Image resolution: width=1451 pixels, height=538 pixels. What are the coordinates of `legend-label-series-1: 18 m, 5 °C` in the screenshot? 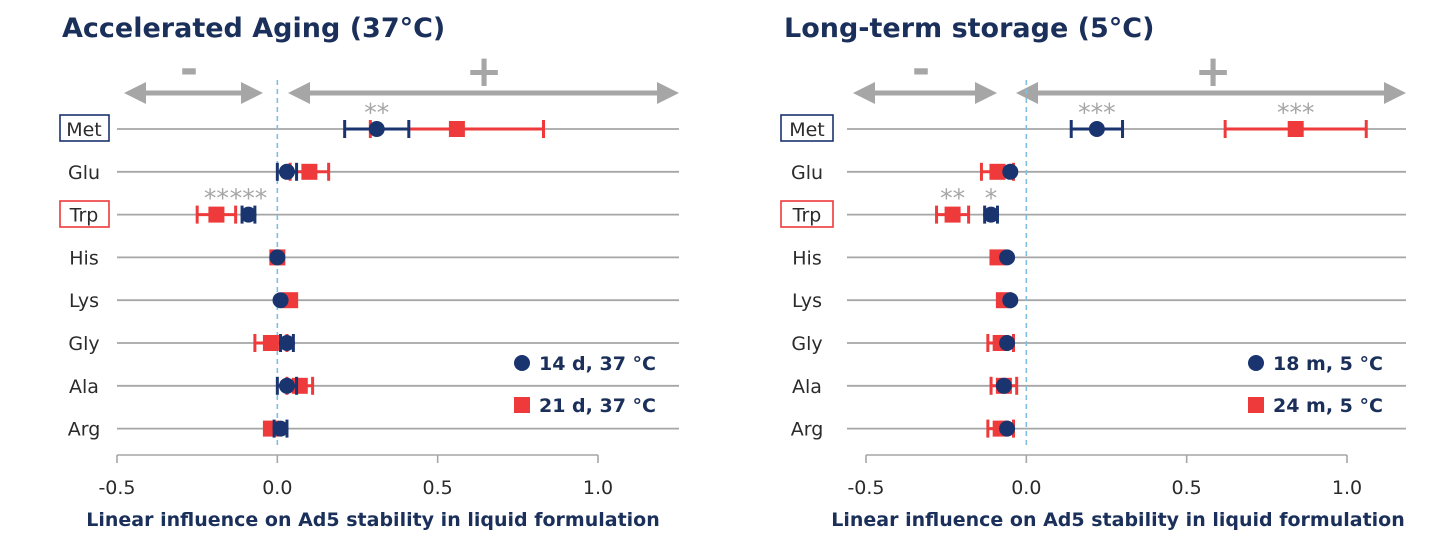 It's located at (1328, 364).